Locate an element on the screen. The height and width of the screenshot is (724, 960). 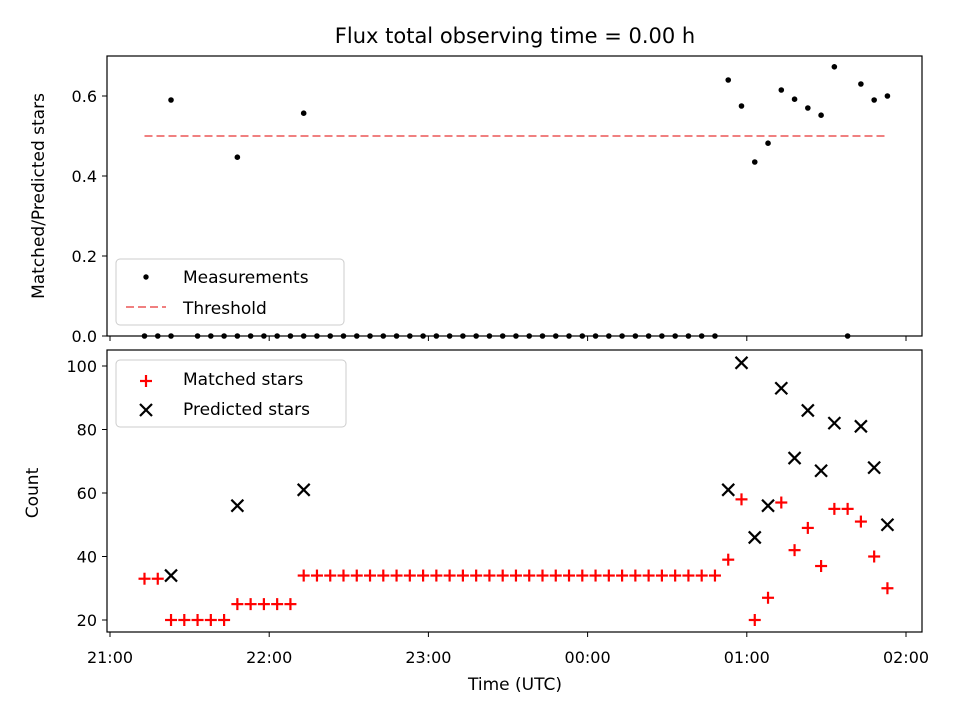
top-y-tick-label: 0.6 is located at coordinates (84, 96).